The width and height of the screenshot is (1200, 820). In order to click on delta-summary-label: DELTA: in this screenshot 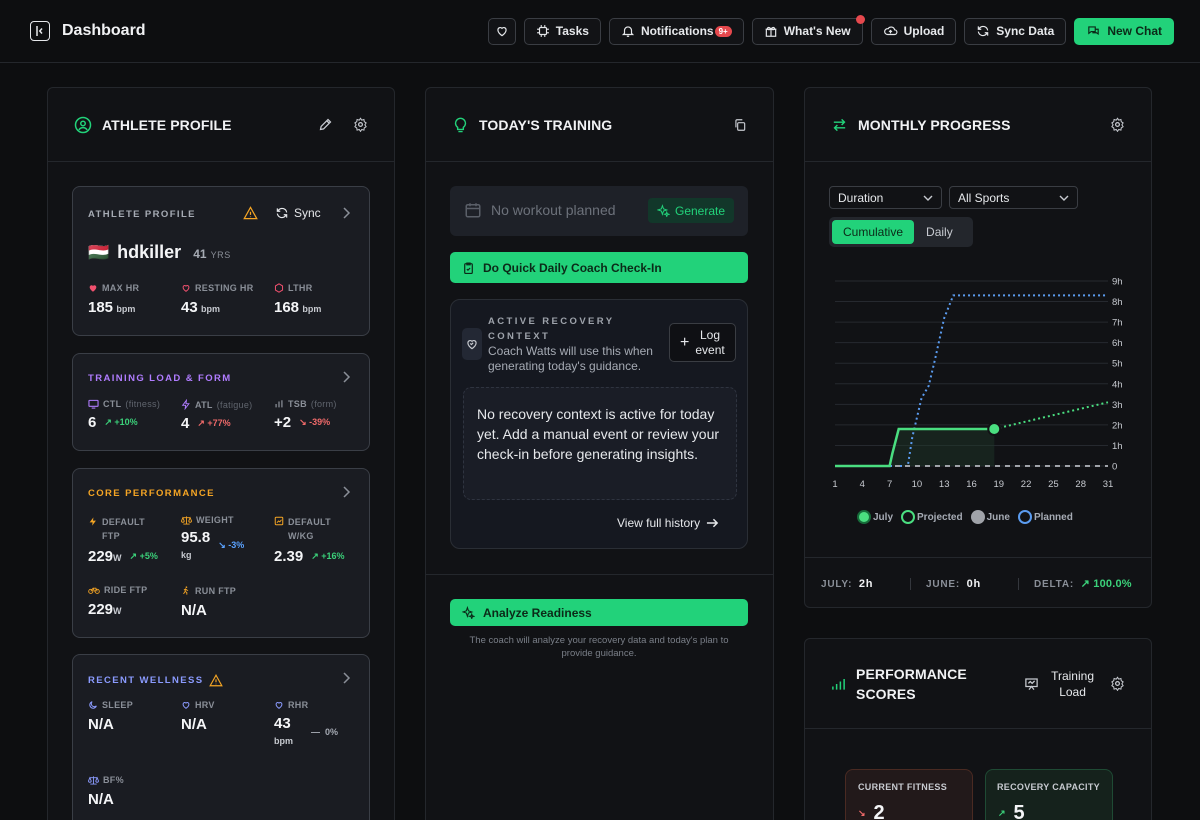, I will do `click(1054, 584)`.